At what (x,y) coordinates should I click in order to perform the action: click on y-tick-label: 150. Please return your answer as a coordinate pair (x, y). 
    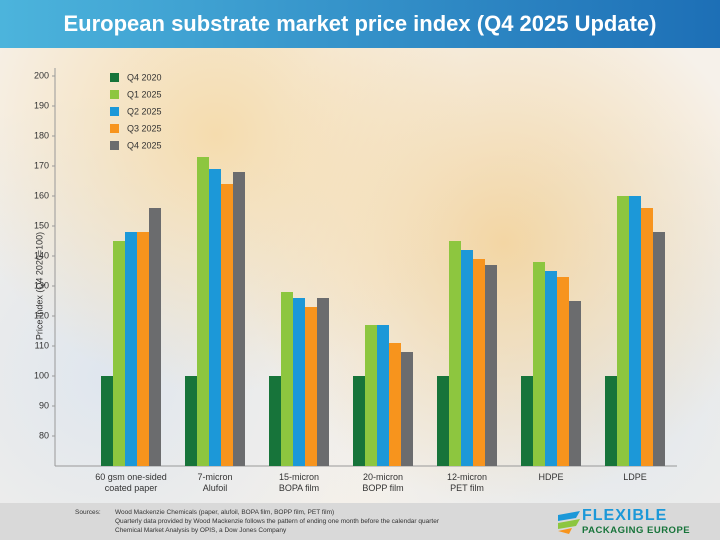
    Looking at the image, I should click on (41, 225).